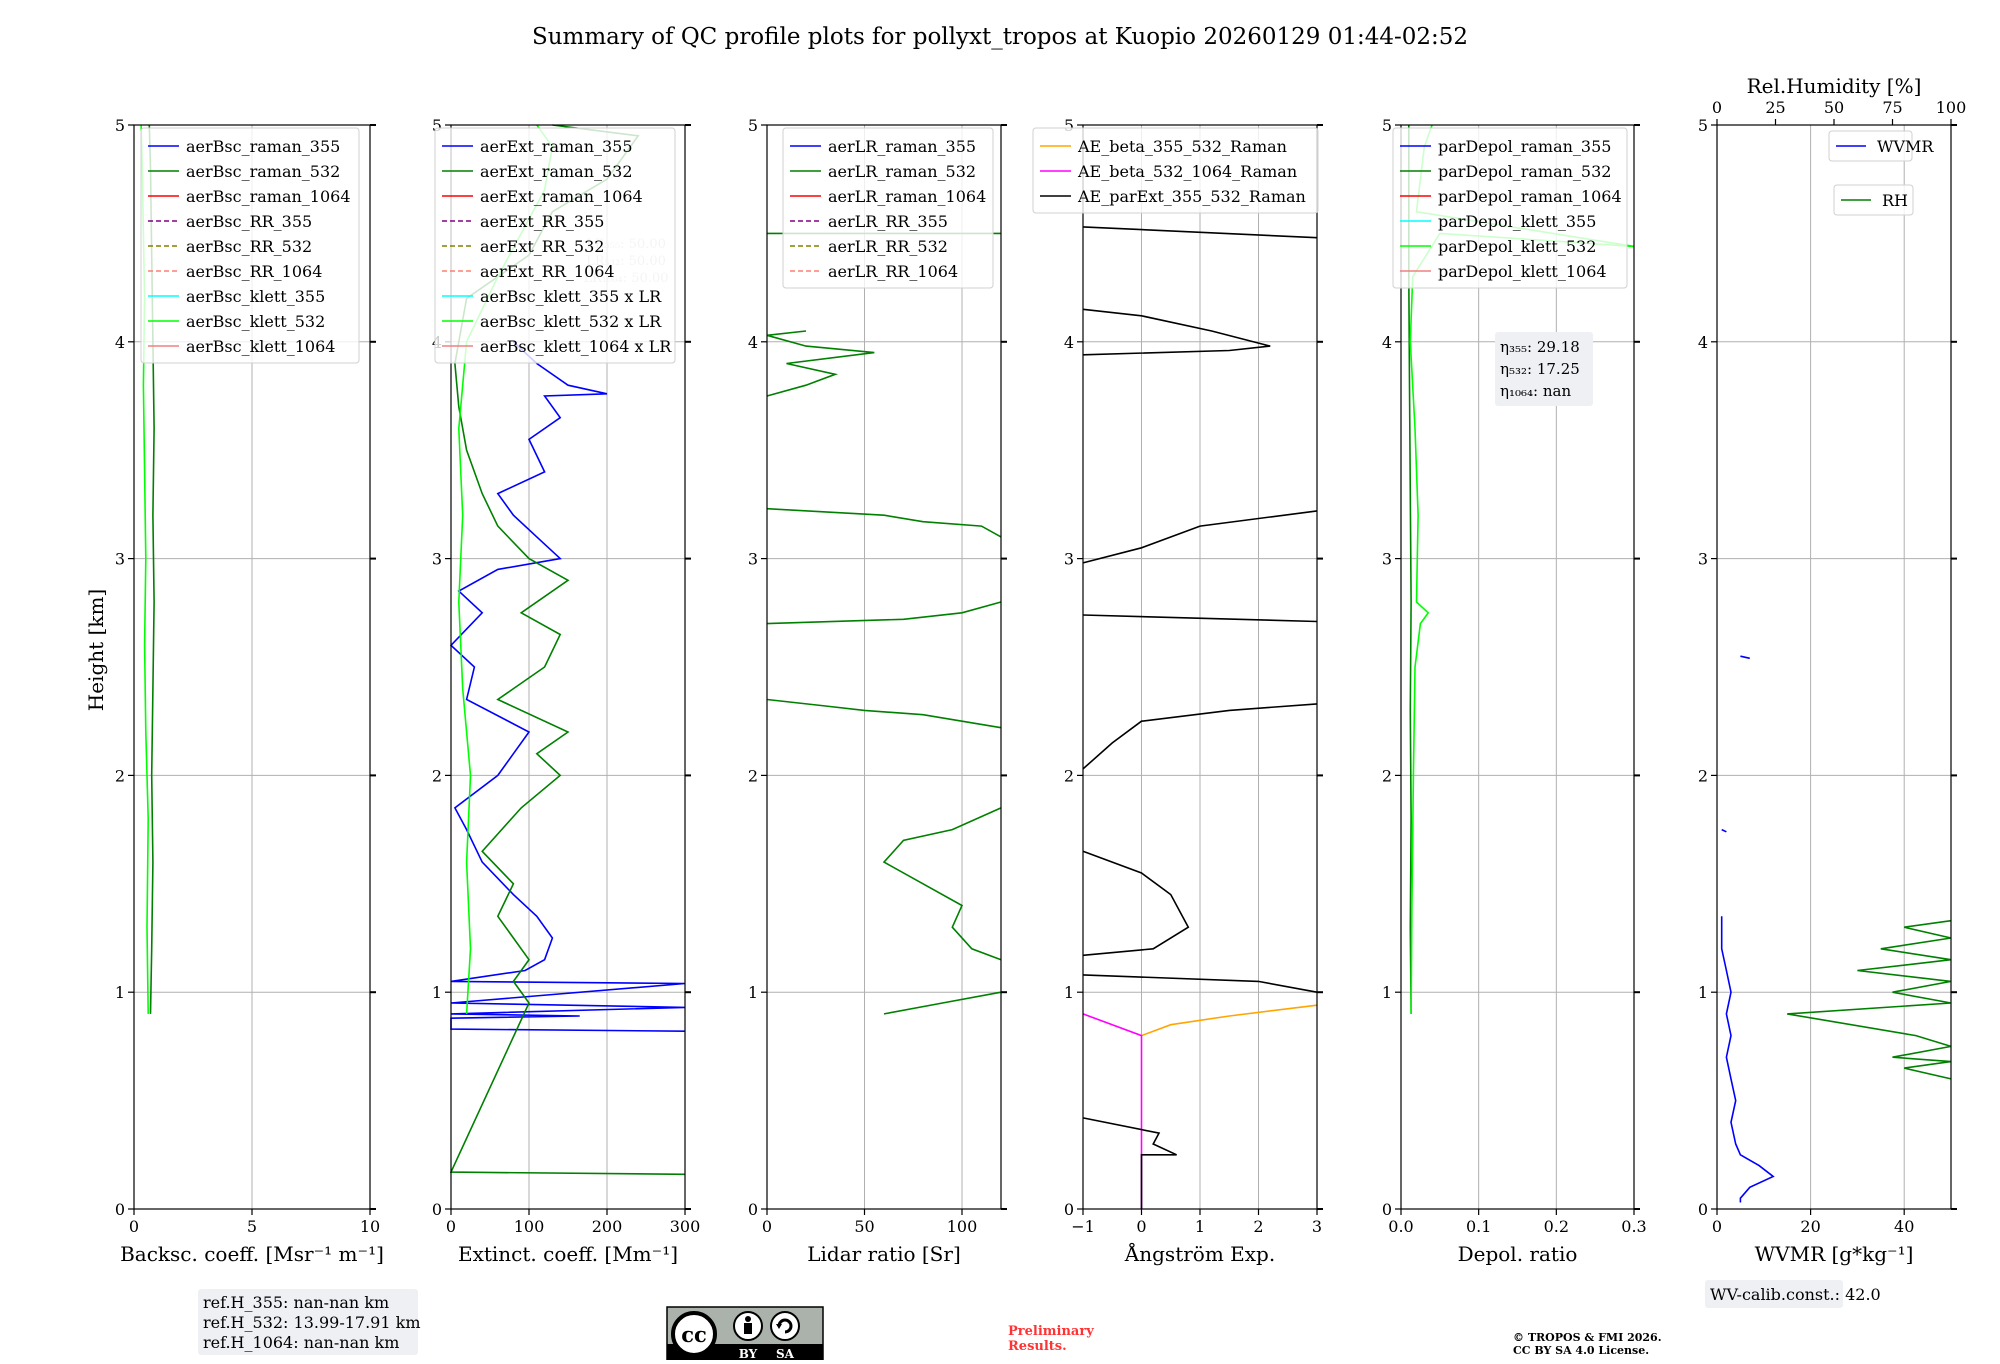 This screenshot has height=1364, width=2000. What do you see at coordinates (694, 1334) in the screenshot?
I see `cc-logo-text: cc` at bounding box center [694, 1334].